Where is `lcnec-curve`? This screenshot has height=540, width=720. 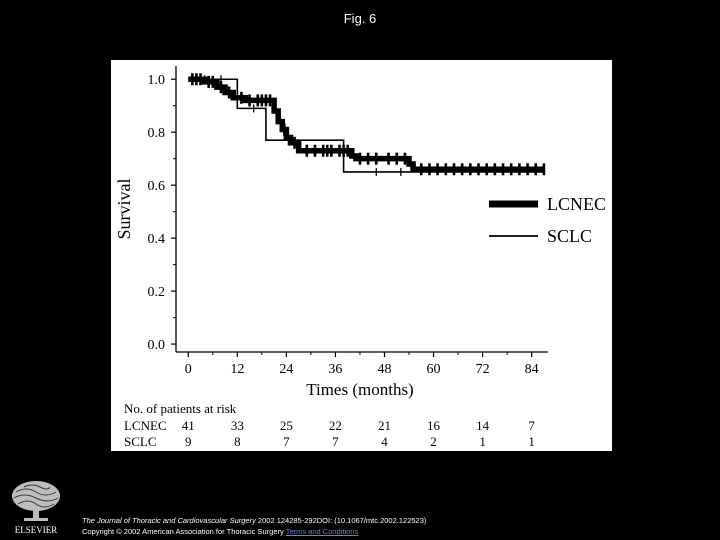 lcnec-curve is located at coordinates (366, 124).